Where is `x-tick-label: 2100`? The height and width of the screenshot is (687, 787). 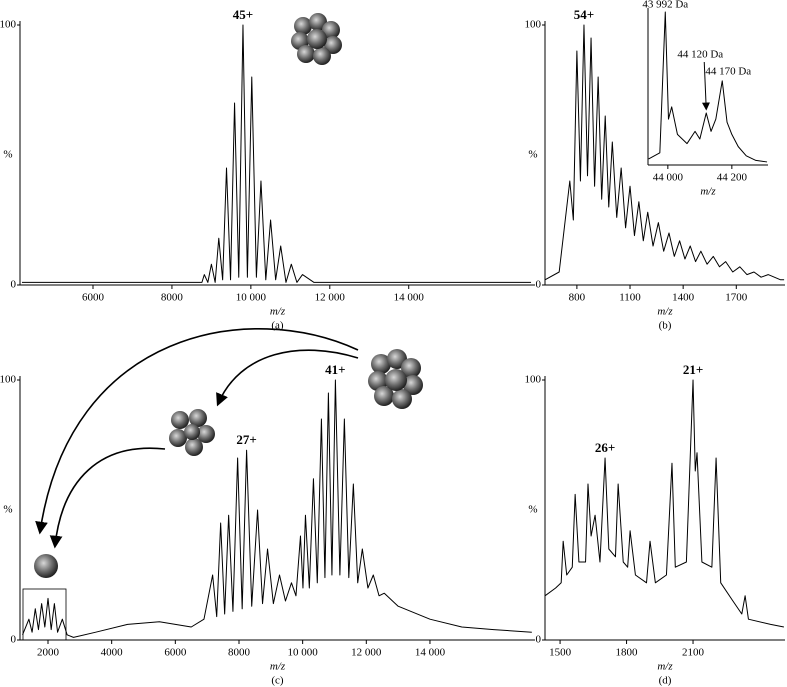 x-tick-label: 2100 is located at coordinates (693, 653).